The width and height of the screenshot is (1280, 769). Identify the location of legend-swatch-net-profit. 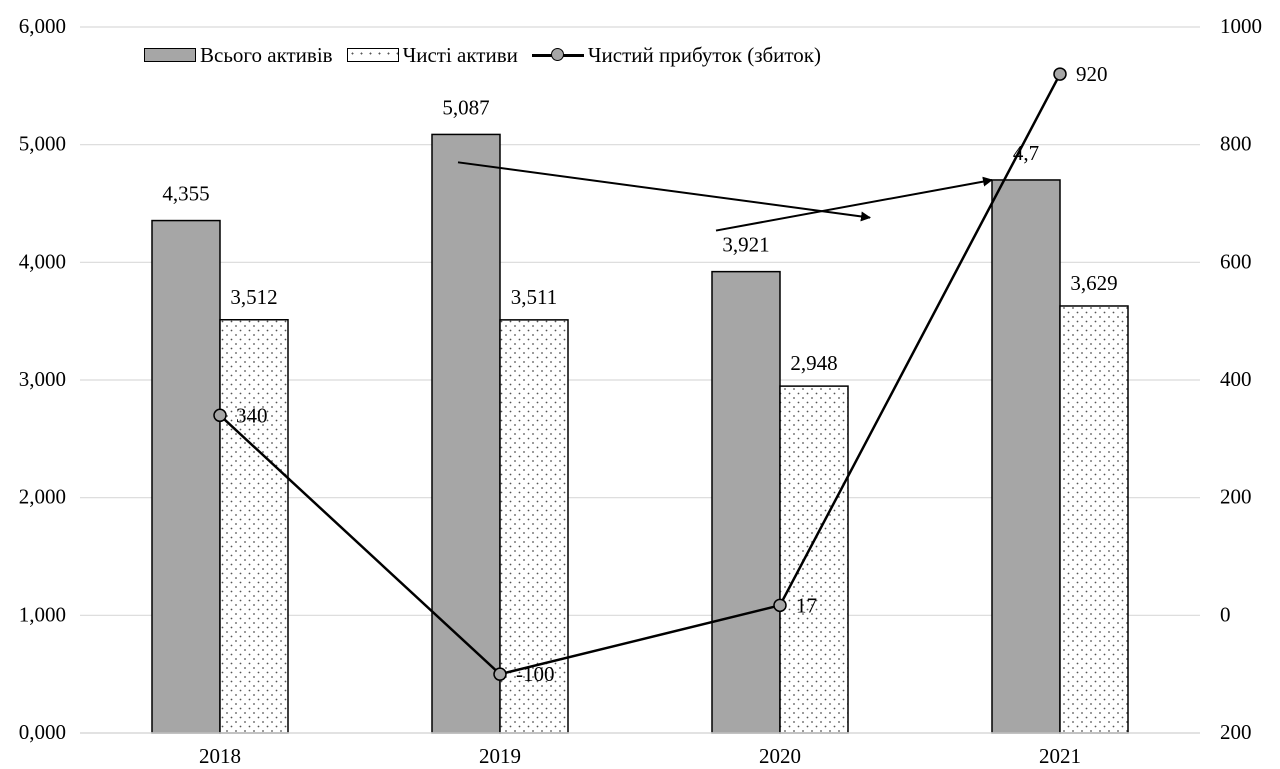
(557, 55).